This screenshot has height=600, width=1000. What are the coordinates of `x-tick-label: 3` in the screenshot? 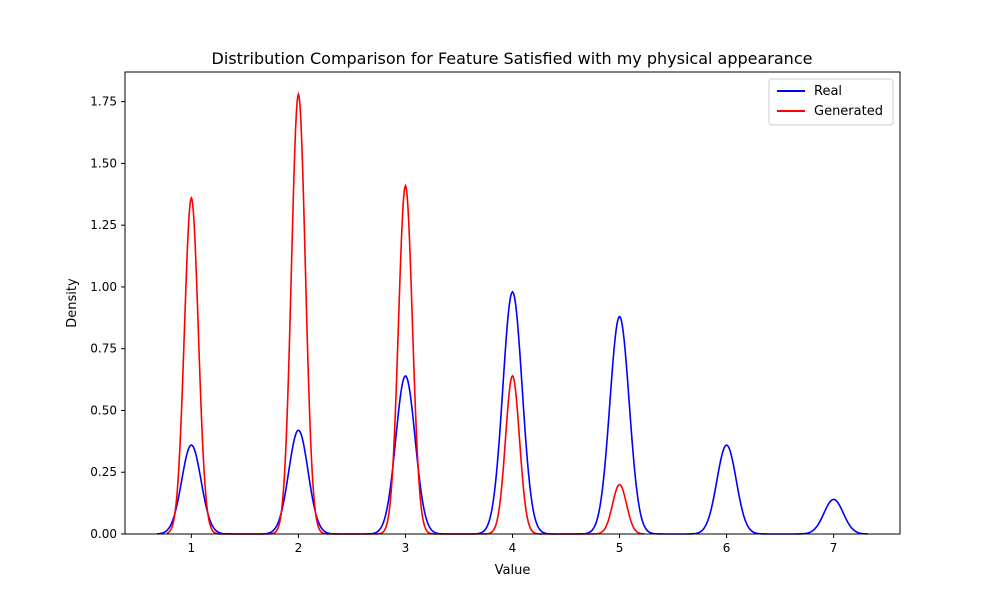 It's located at (406, 548).